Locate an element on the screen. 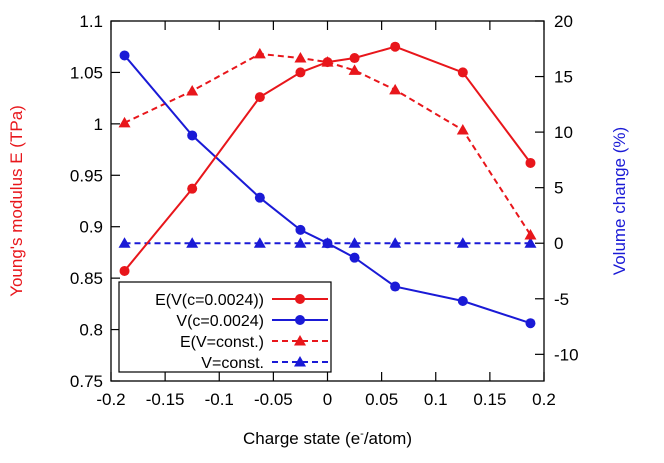 This screenshot has width=664, height=463. x-tick-label: -0.15 is located at coordinates (165, 399).